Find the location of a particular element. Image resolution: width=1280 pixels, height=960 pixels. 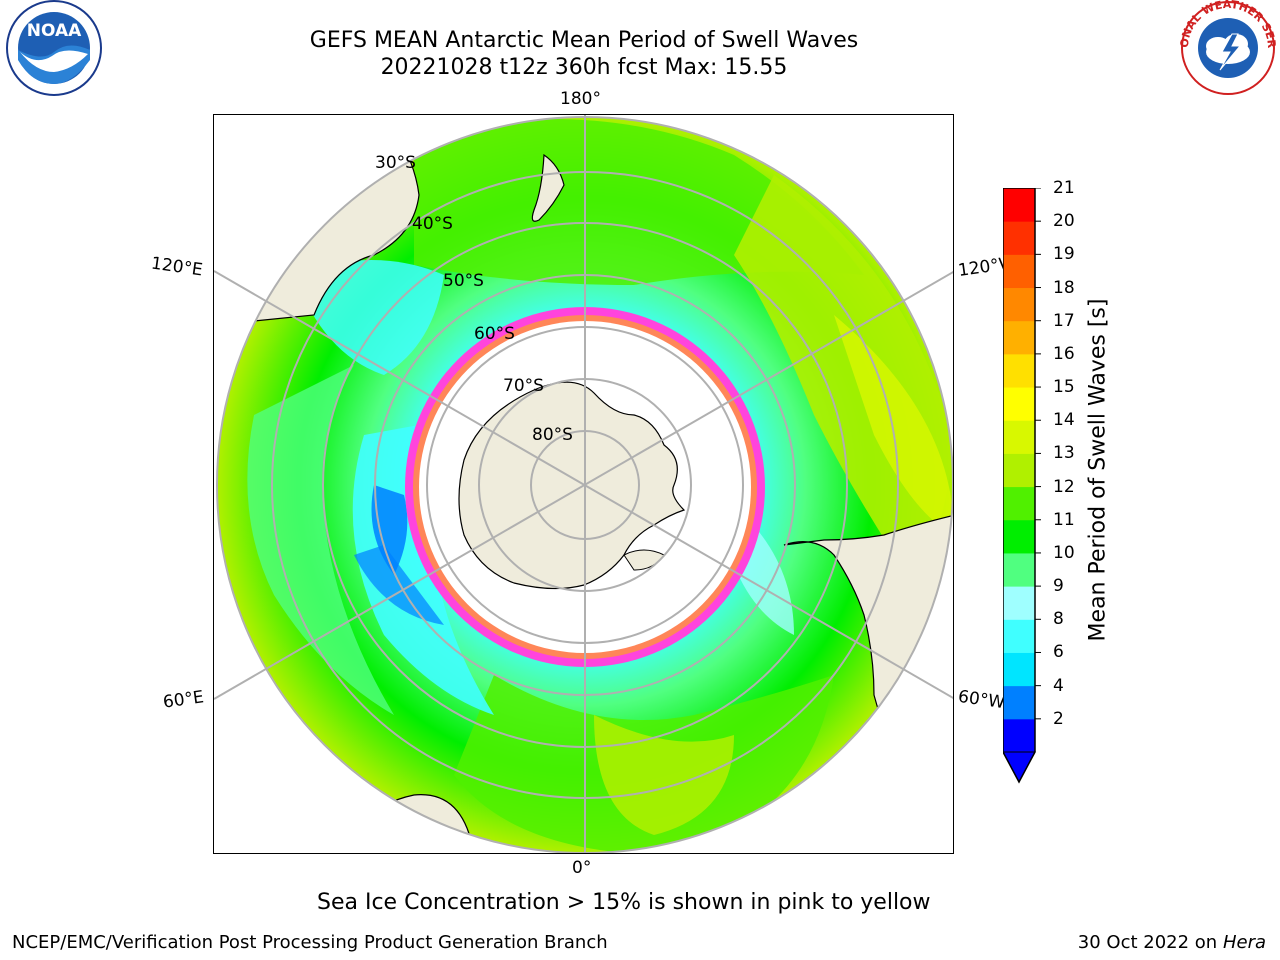

colorbar-tick-label: 9 is located at coordinates (1058, 586).